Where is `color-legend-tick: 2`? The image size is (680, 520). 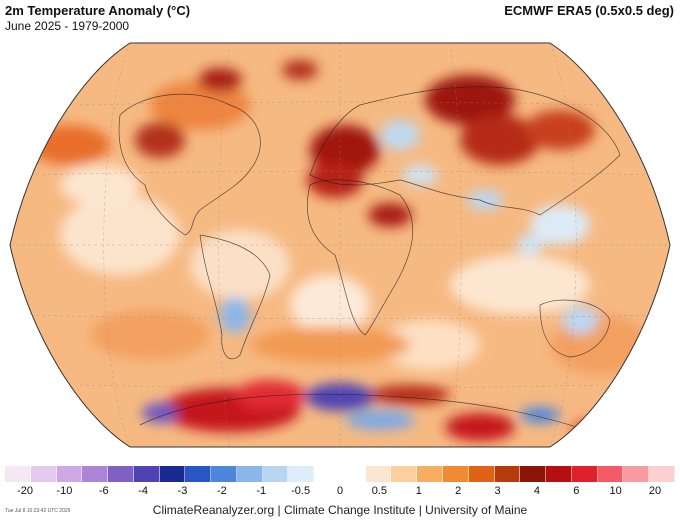 color-legend-tick: 2 is located at coordinates (458, 491).